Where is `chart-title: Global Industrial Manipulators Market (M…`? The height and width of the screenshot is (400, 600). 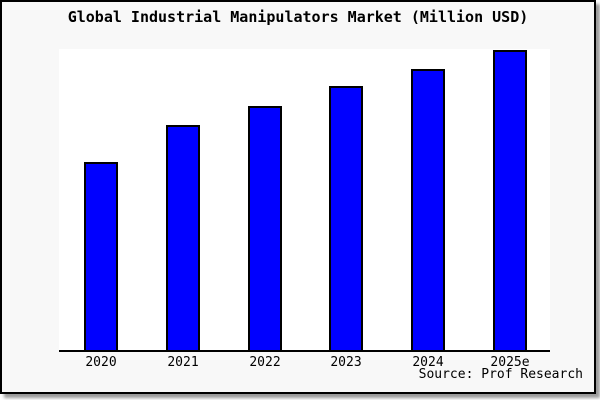
chart-title: Global Industrial Manipulators Market (M… is located at coordinates (298, 17).